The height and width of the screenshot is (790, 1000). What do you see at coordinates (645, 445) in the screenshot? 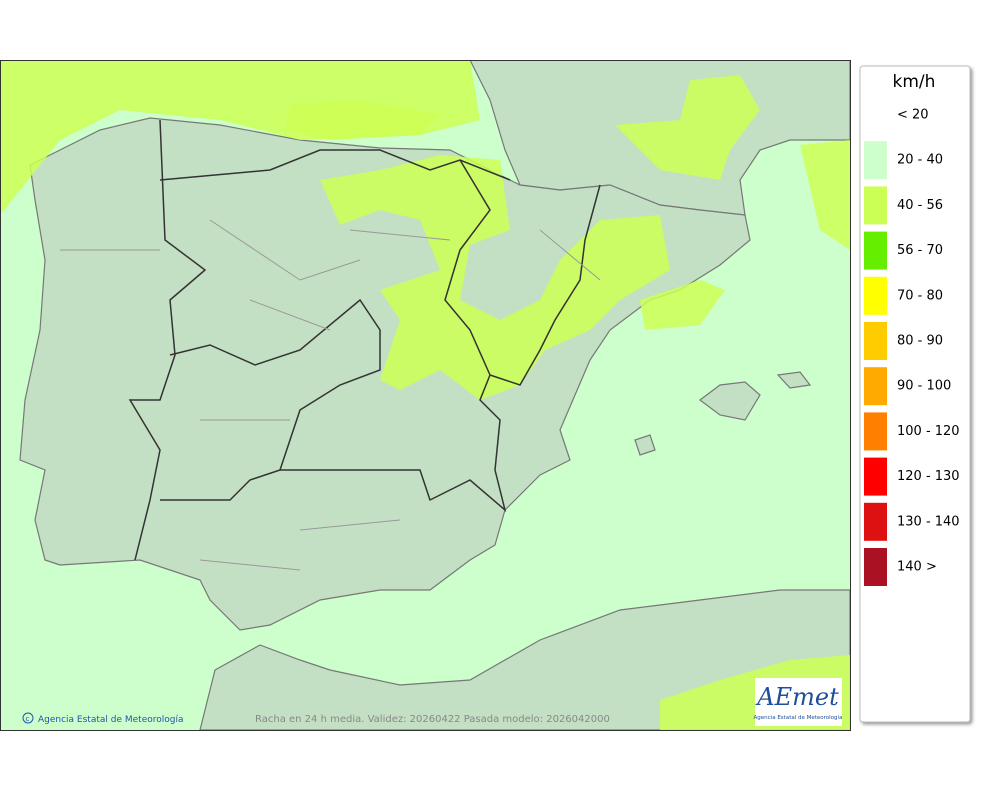
I see `ibiza` at bounding box center [645, 445].